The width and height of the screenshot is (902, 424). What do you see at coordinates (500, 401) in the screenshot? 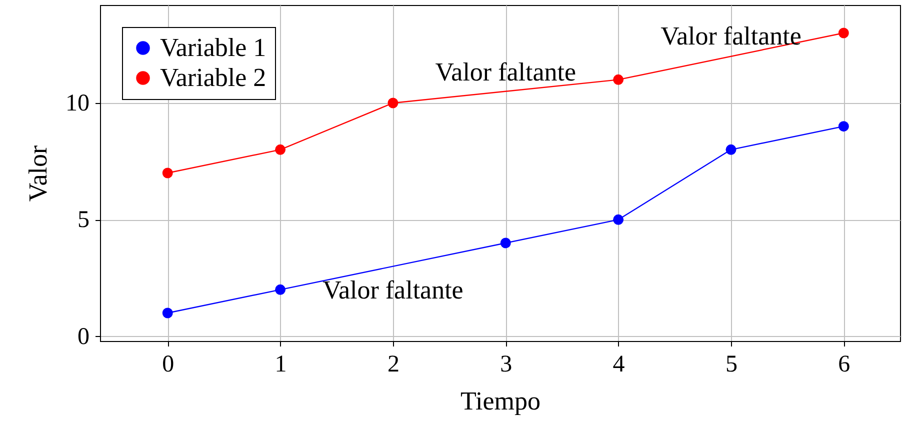
I see `x-axis-title: Tiempo` at bounding box center [500, 401].